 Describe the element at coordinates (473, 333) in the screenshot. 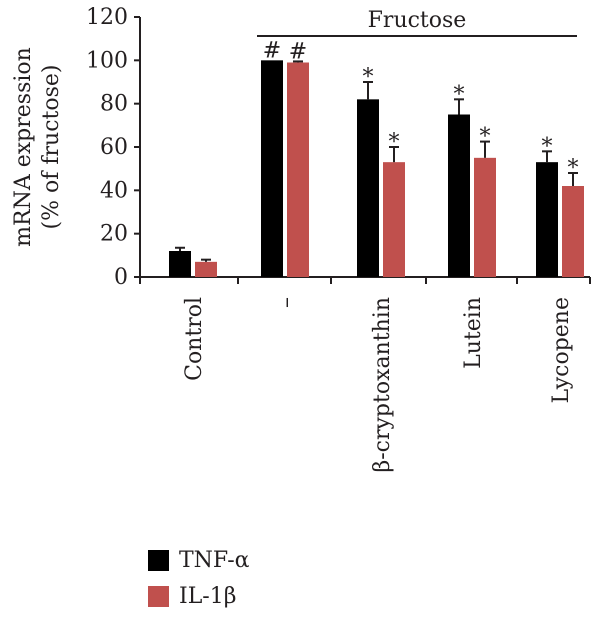

I see `category-label: Lutein` at that location.